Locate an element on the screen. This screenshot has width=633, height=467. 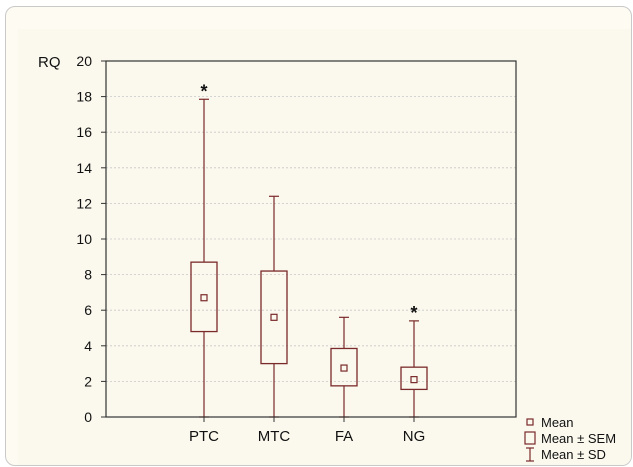
x-tick-label: MTC is located at coordinates (274, 436).